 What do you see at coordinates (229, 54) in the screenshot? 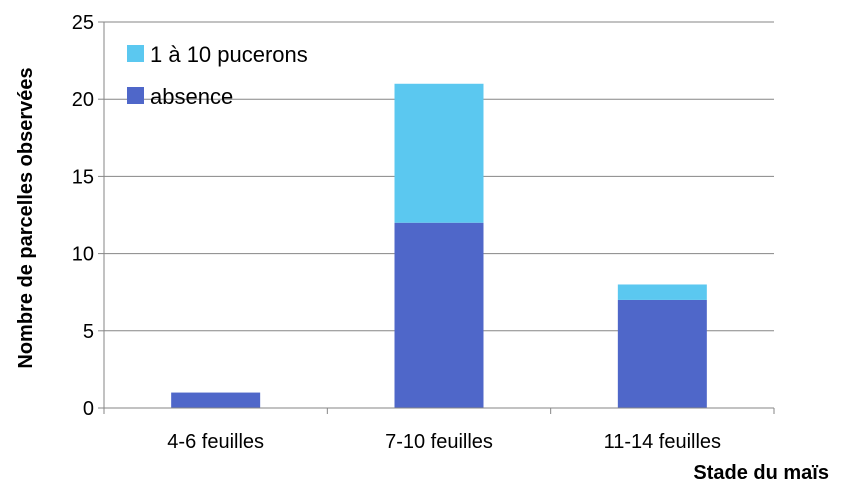
I see `legend-label: 1 à 10 pucerons` at bounding box center [229, 54].